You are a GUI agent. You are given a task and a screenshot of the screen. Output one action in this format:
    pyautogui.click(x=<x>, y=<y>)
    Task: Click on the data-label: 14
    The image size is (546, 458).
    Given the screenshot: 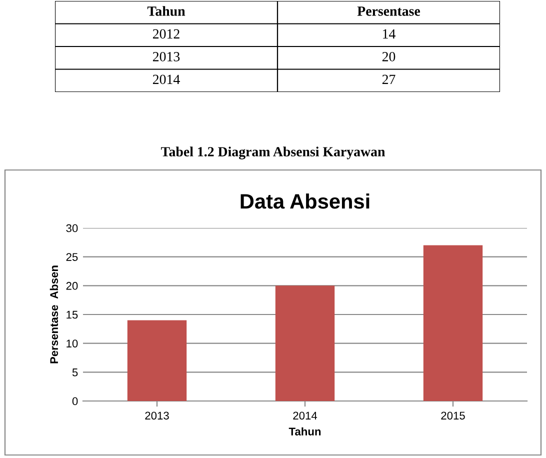 What is the action you would take?
    pyautogui.click(x=389, y=33)
    